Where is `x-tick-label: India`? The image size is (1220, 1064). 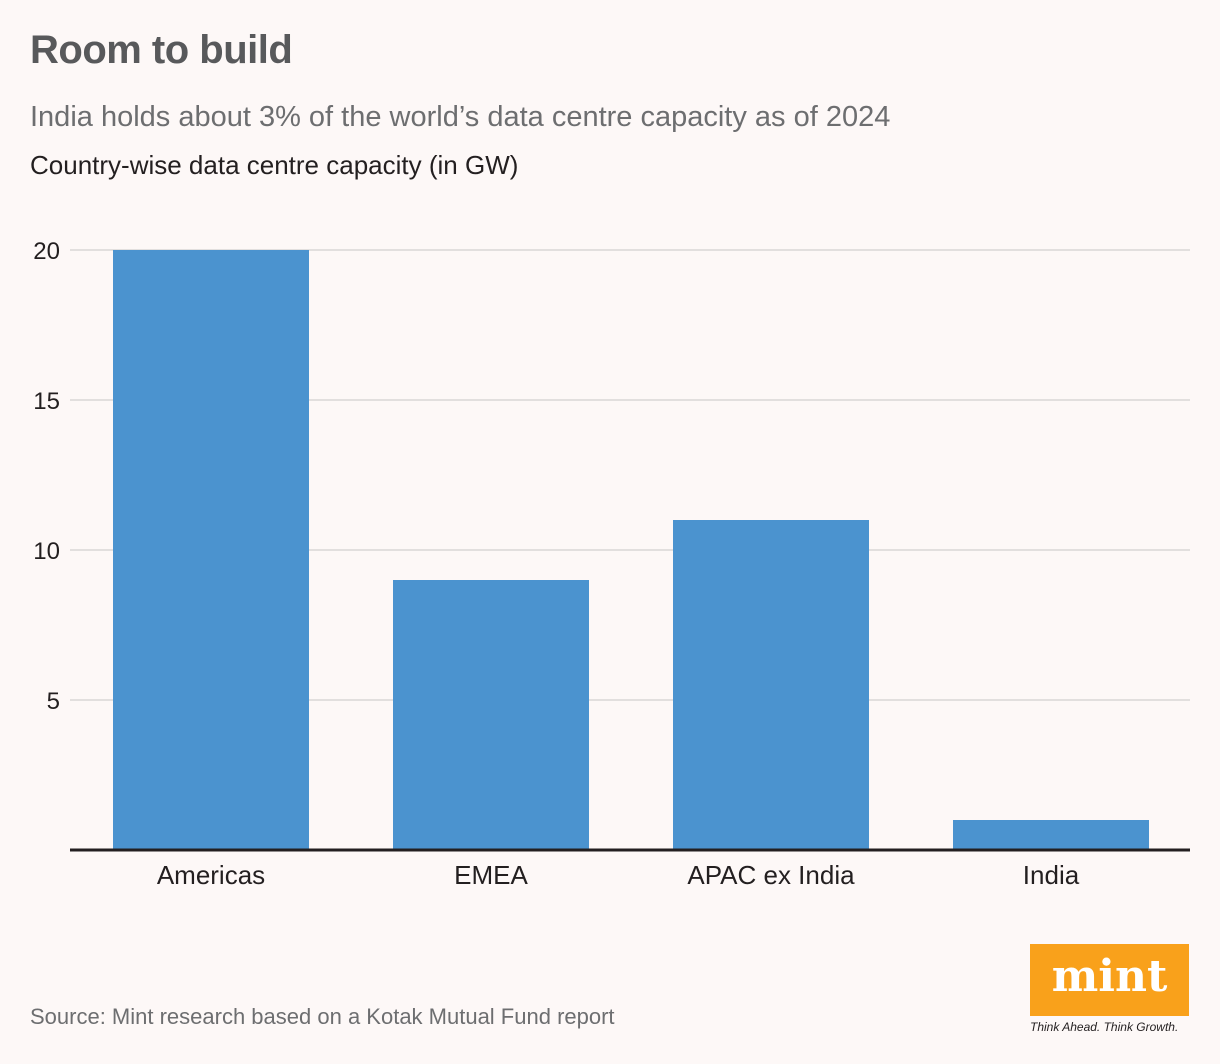 x-tick-label: India is located at coordinates (1051, 875).